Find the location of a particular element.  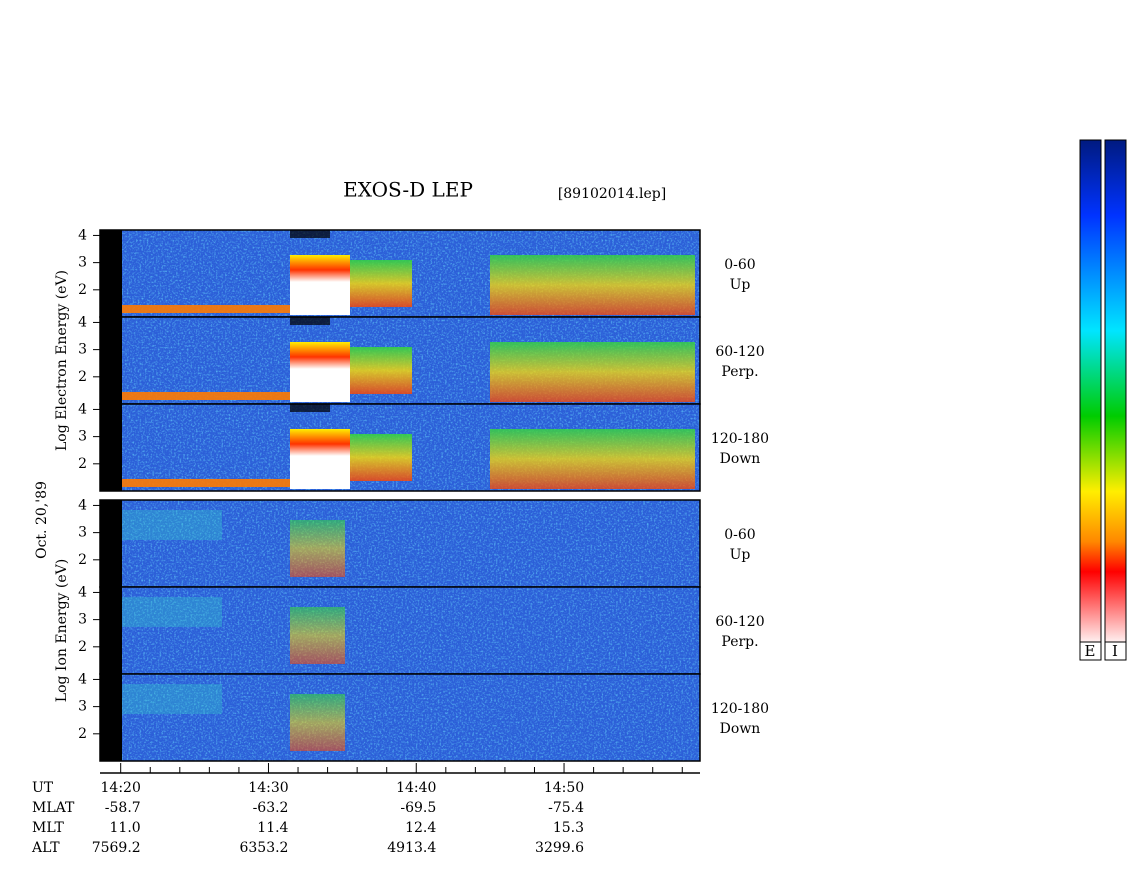

ephemeris-value: 11.4 is located at coordinates (272, 828).